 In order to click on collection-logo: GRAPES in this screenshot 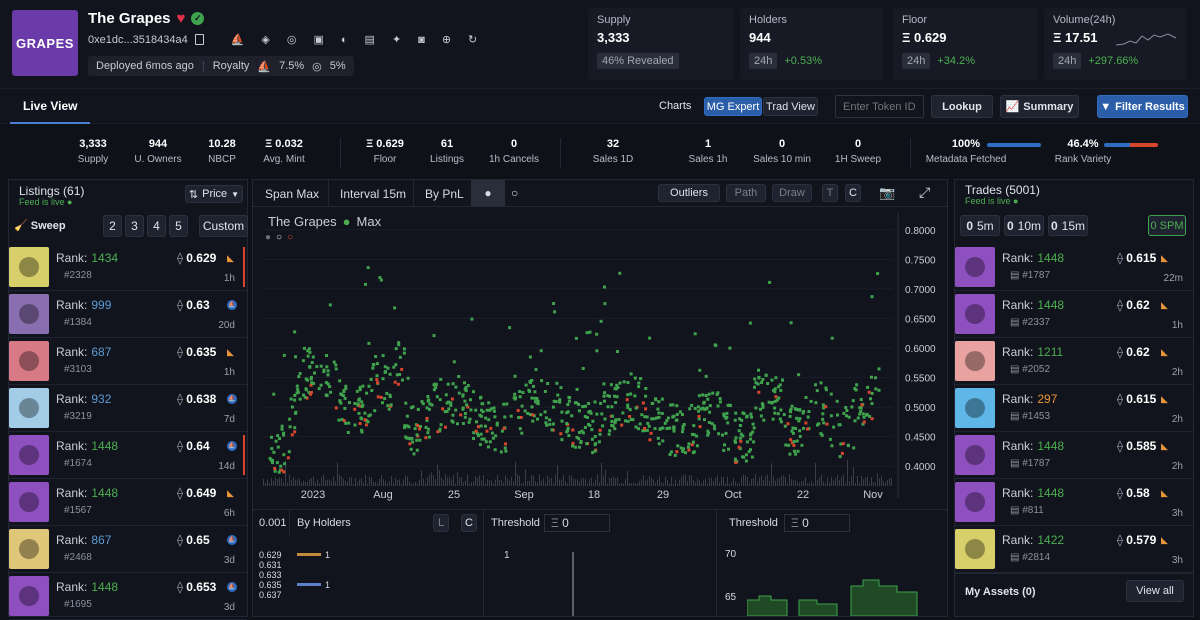, I will do `click(45, 43)`.